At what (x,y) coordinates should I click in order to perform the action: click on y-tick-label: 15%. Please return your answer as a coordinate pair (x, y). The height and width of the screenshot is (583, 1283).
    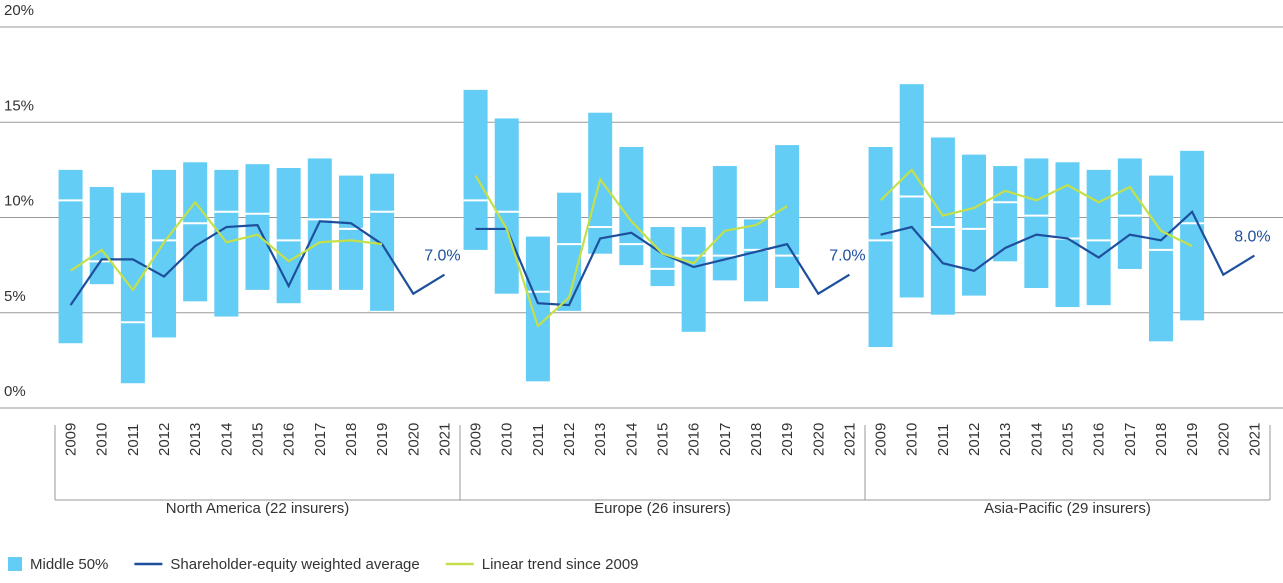
    Looking at the image, I should click on (19, 105).